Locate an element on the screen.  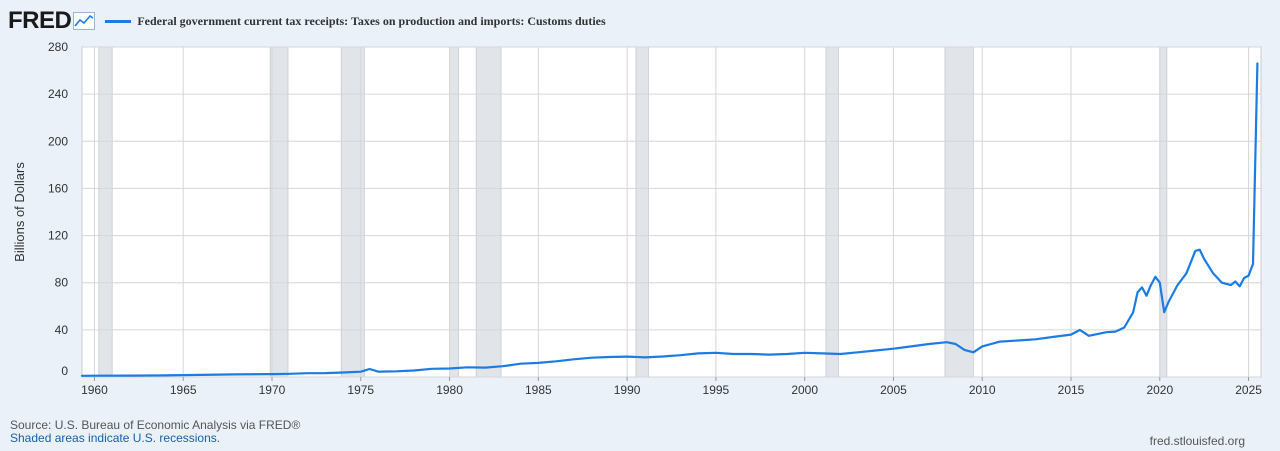
x-tick-label: 2020 is located at coordinates (1159, 390).